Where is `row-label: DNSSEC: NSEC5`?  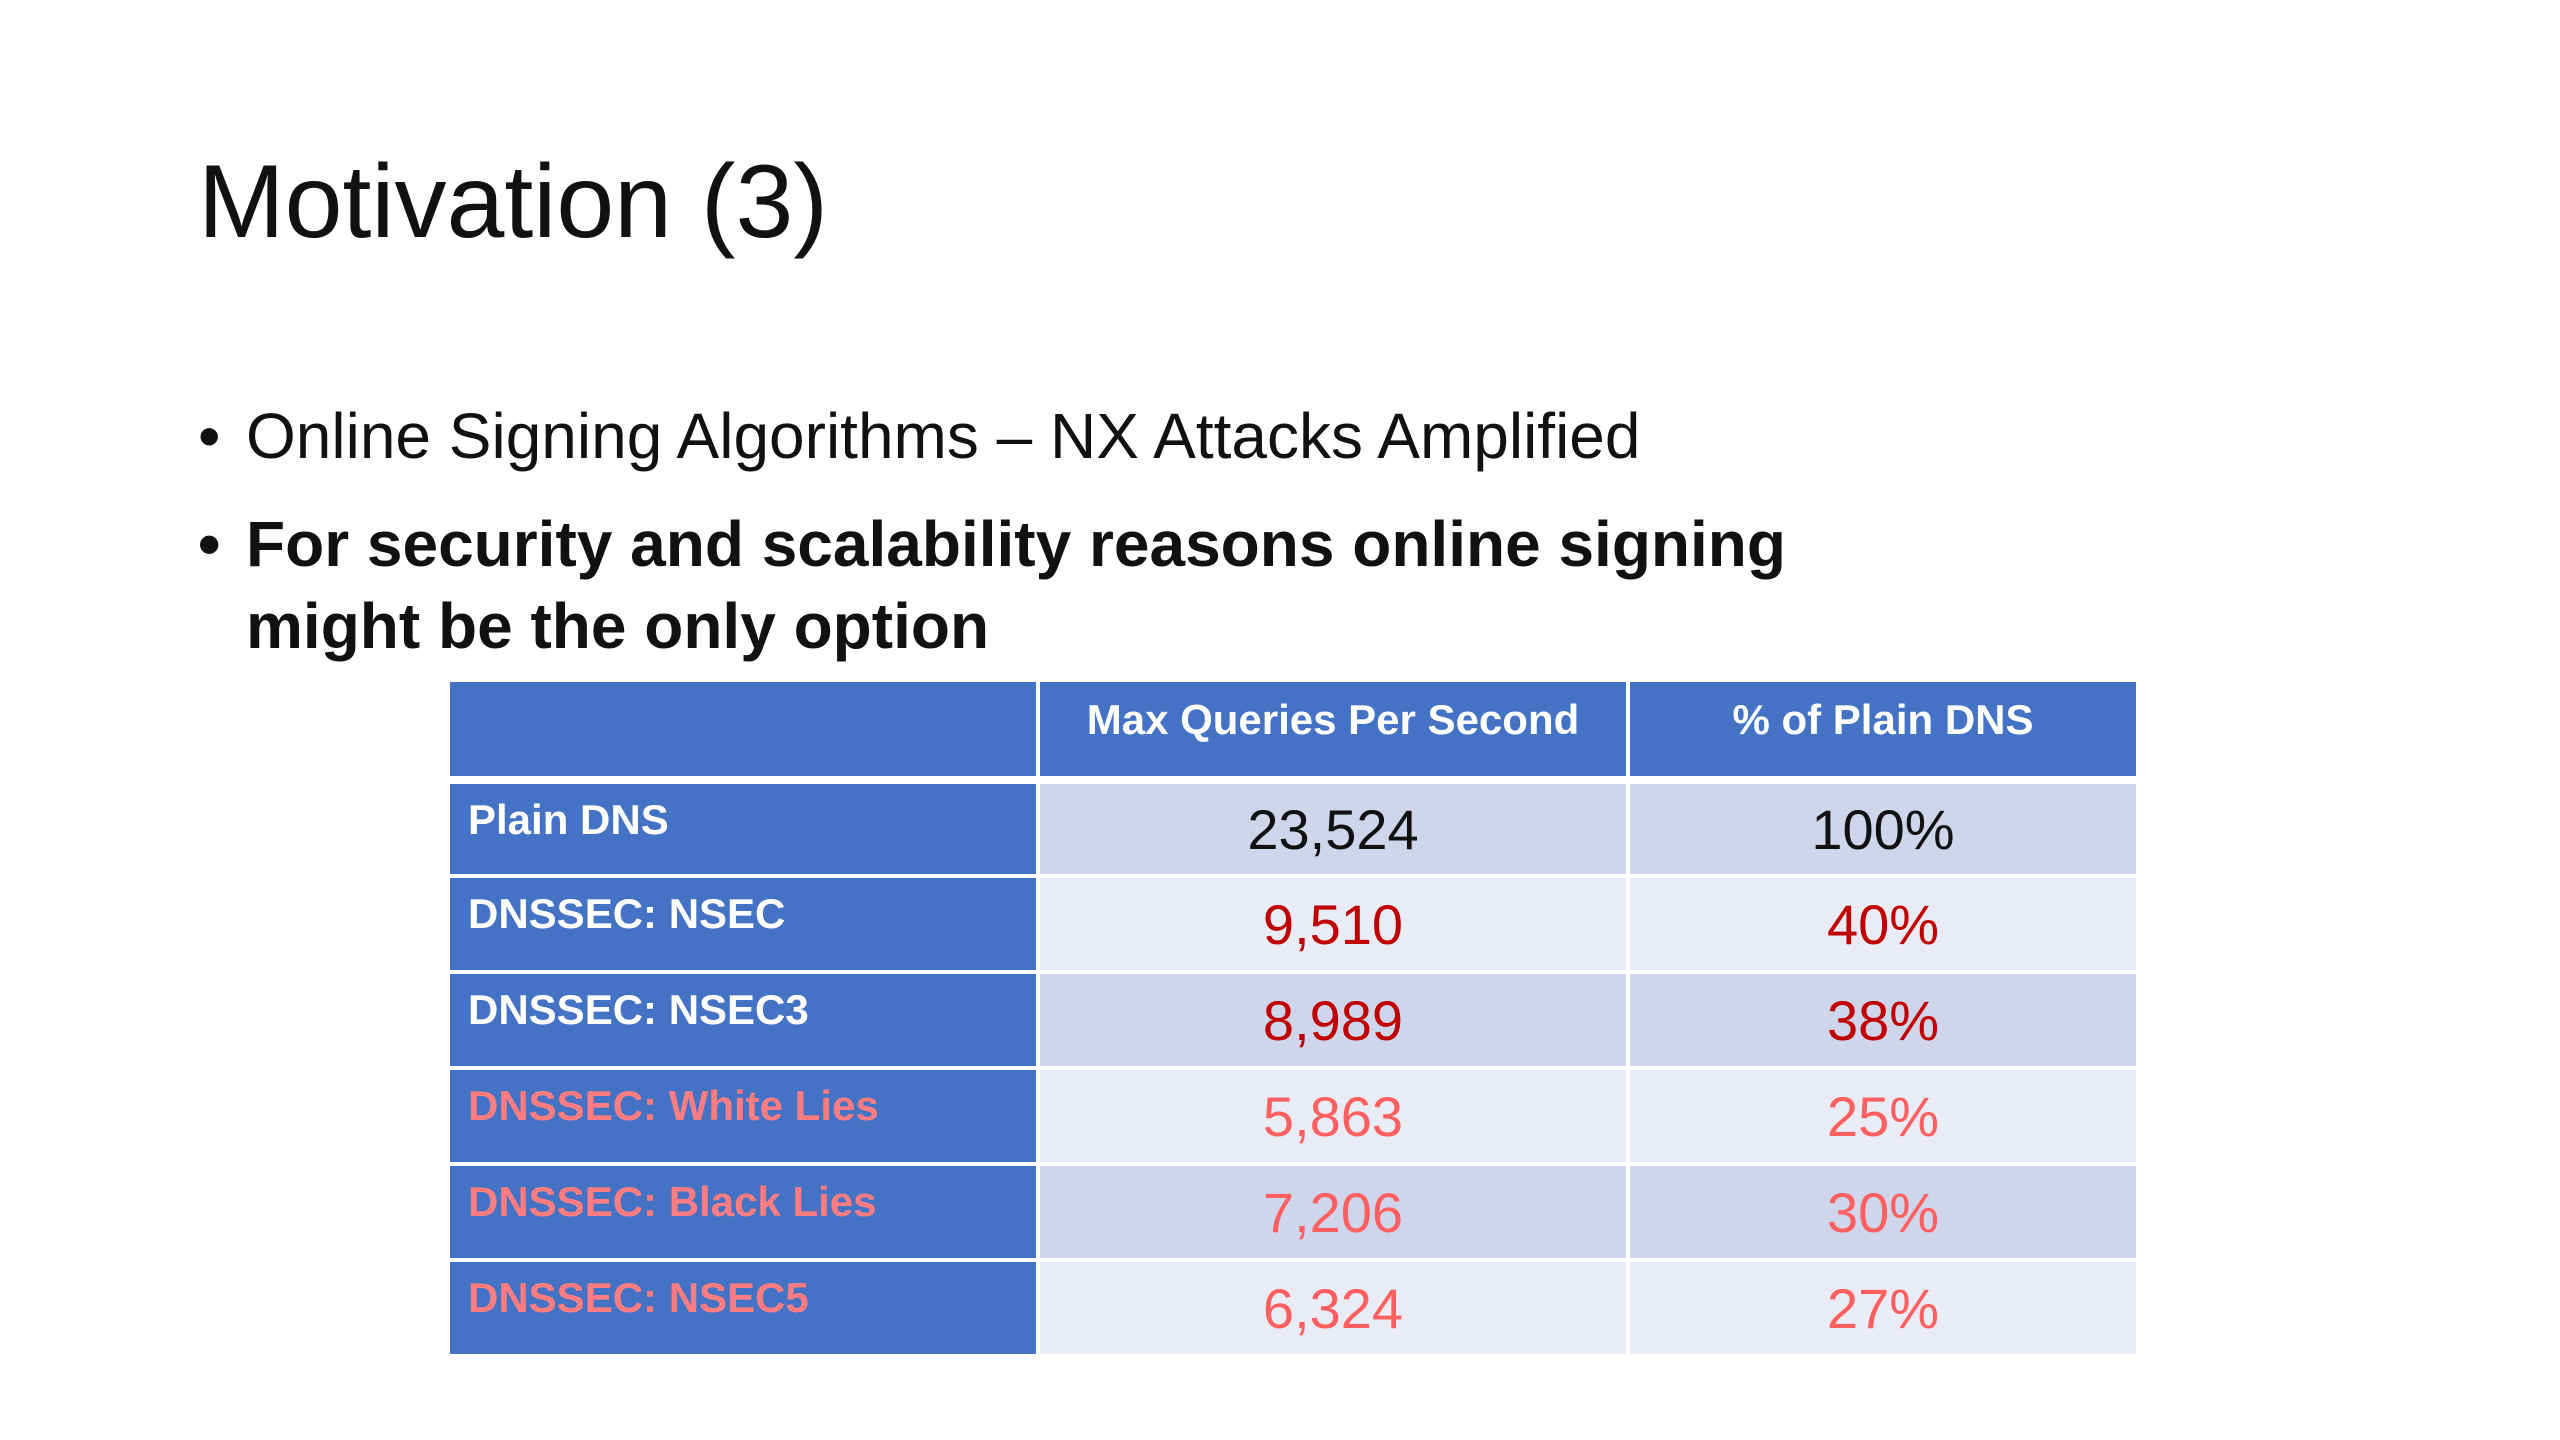 row-label: DNSSEC: NSEC5 is located at coordinates (743, 1308).